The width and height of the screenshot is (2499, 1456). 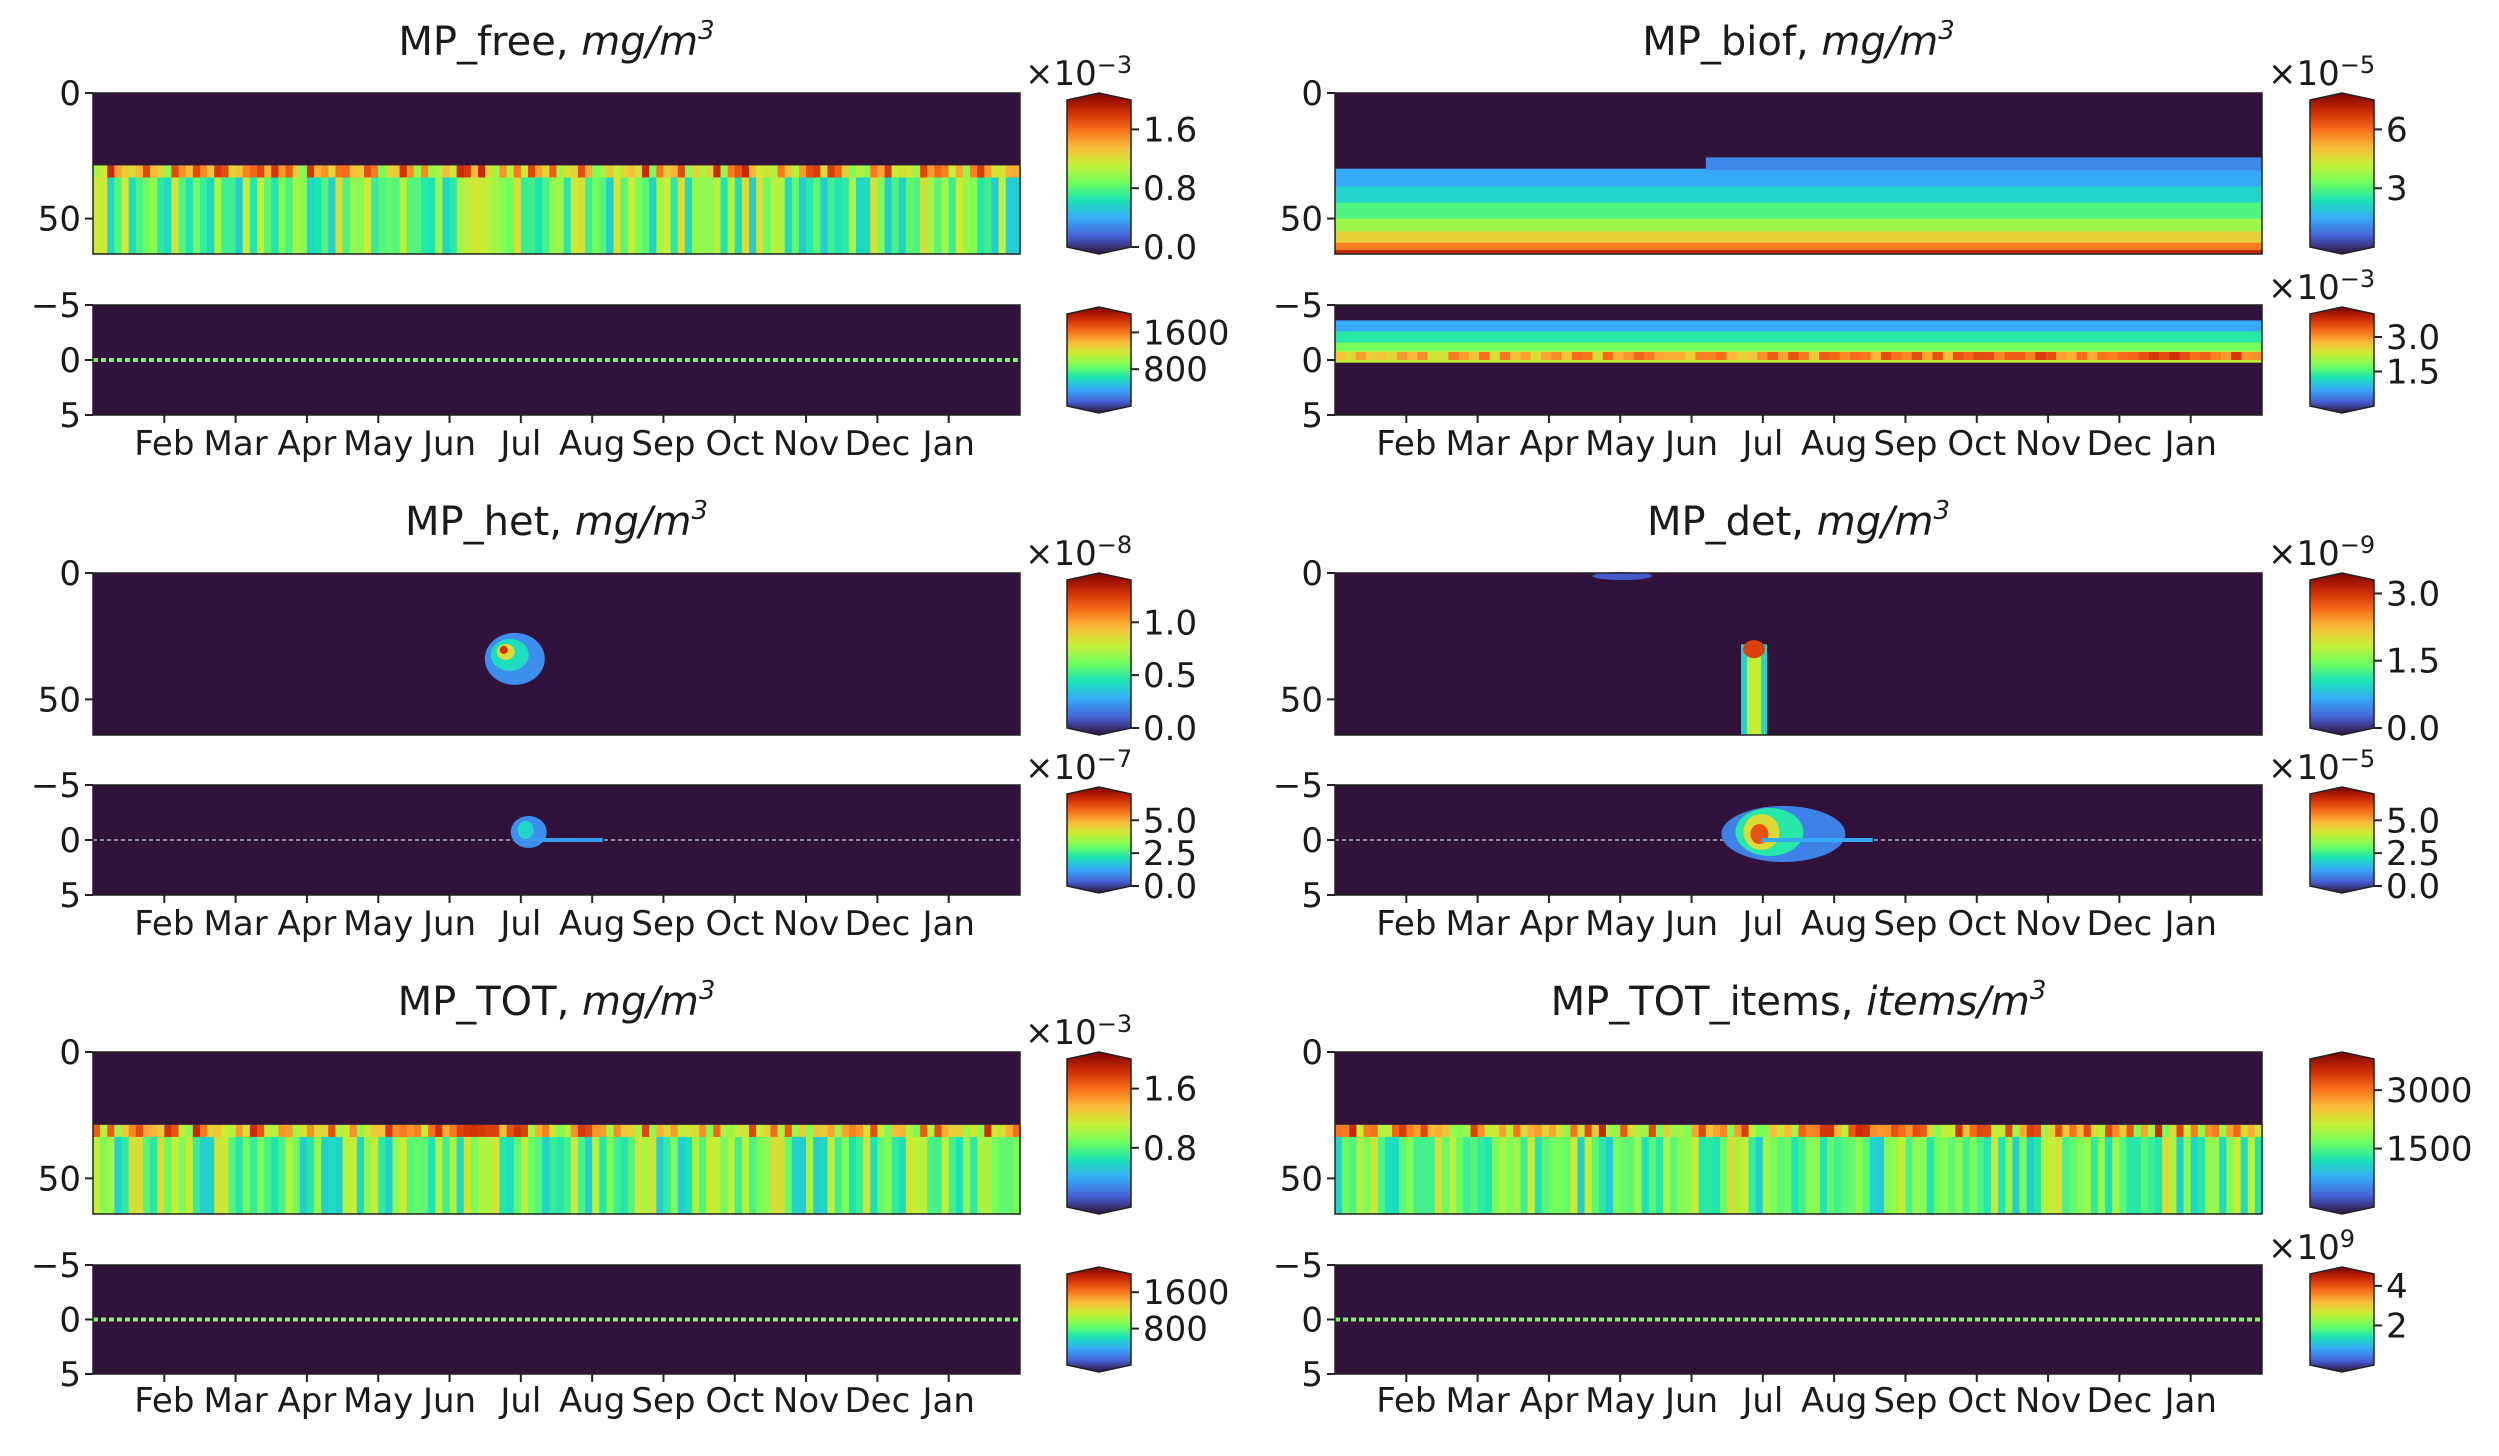 I want to click on x-tick-label: Nov, so click(x=2048, y=1401).